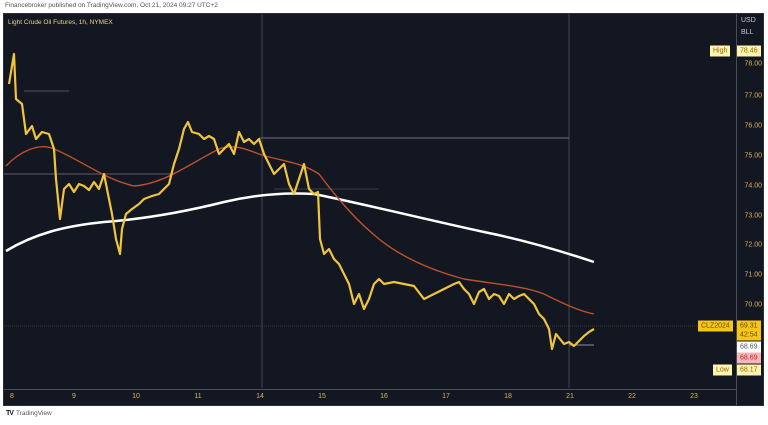  What do you see at coordinates (694, 396) in the screenshot?
I see `time-tick: 23` at bounding box center [694, 396].